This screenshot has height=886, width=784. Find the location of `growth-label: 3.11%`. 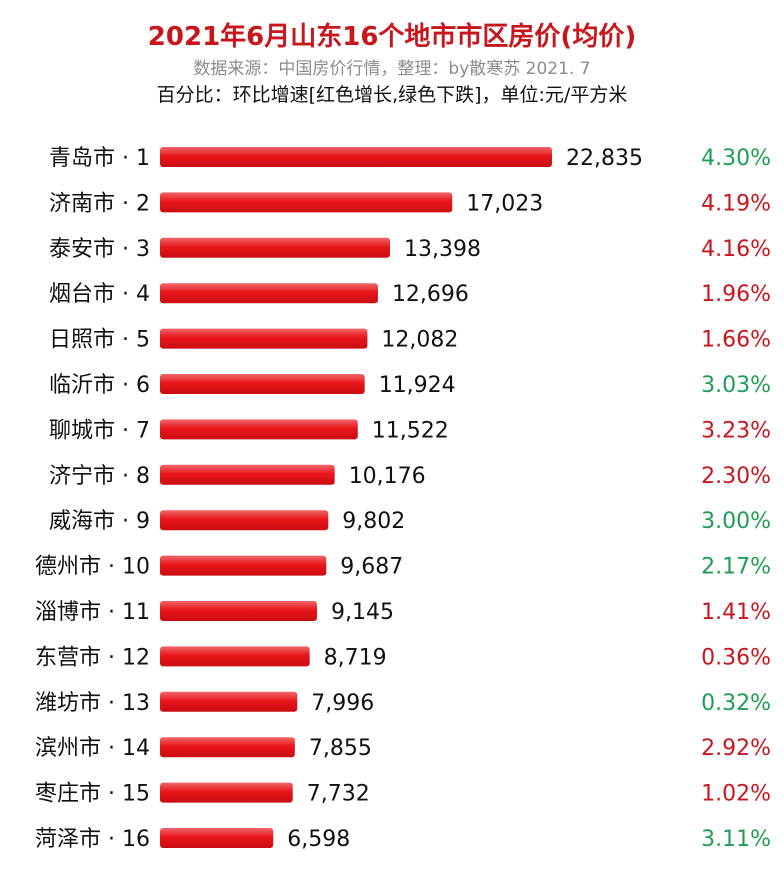

growth-label: 3.11% is located at coordinates (736, 839).